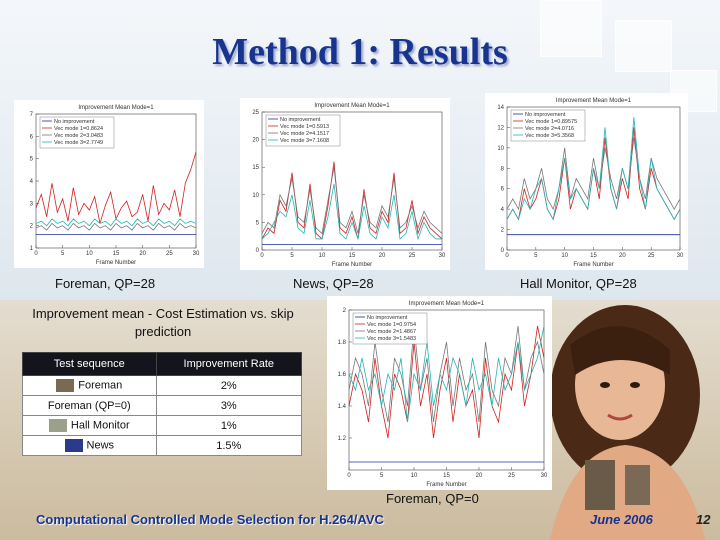 The width and height of the screenshot is (720, 540). What do you see at coordinates (500, 128) in the screenshot?
I see `y-tick-label: 12` at bounding box center [500, 128].